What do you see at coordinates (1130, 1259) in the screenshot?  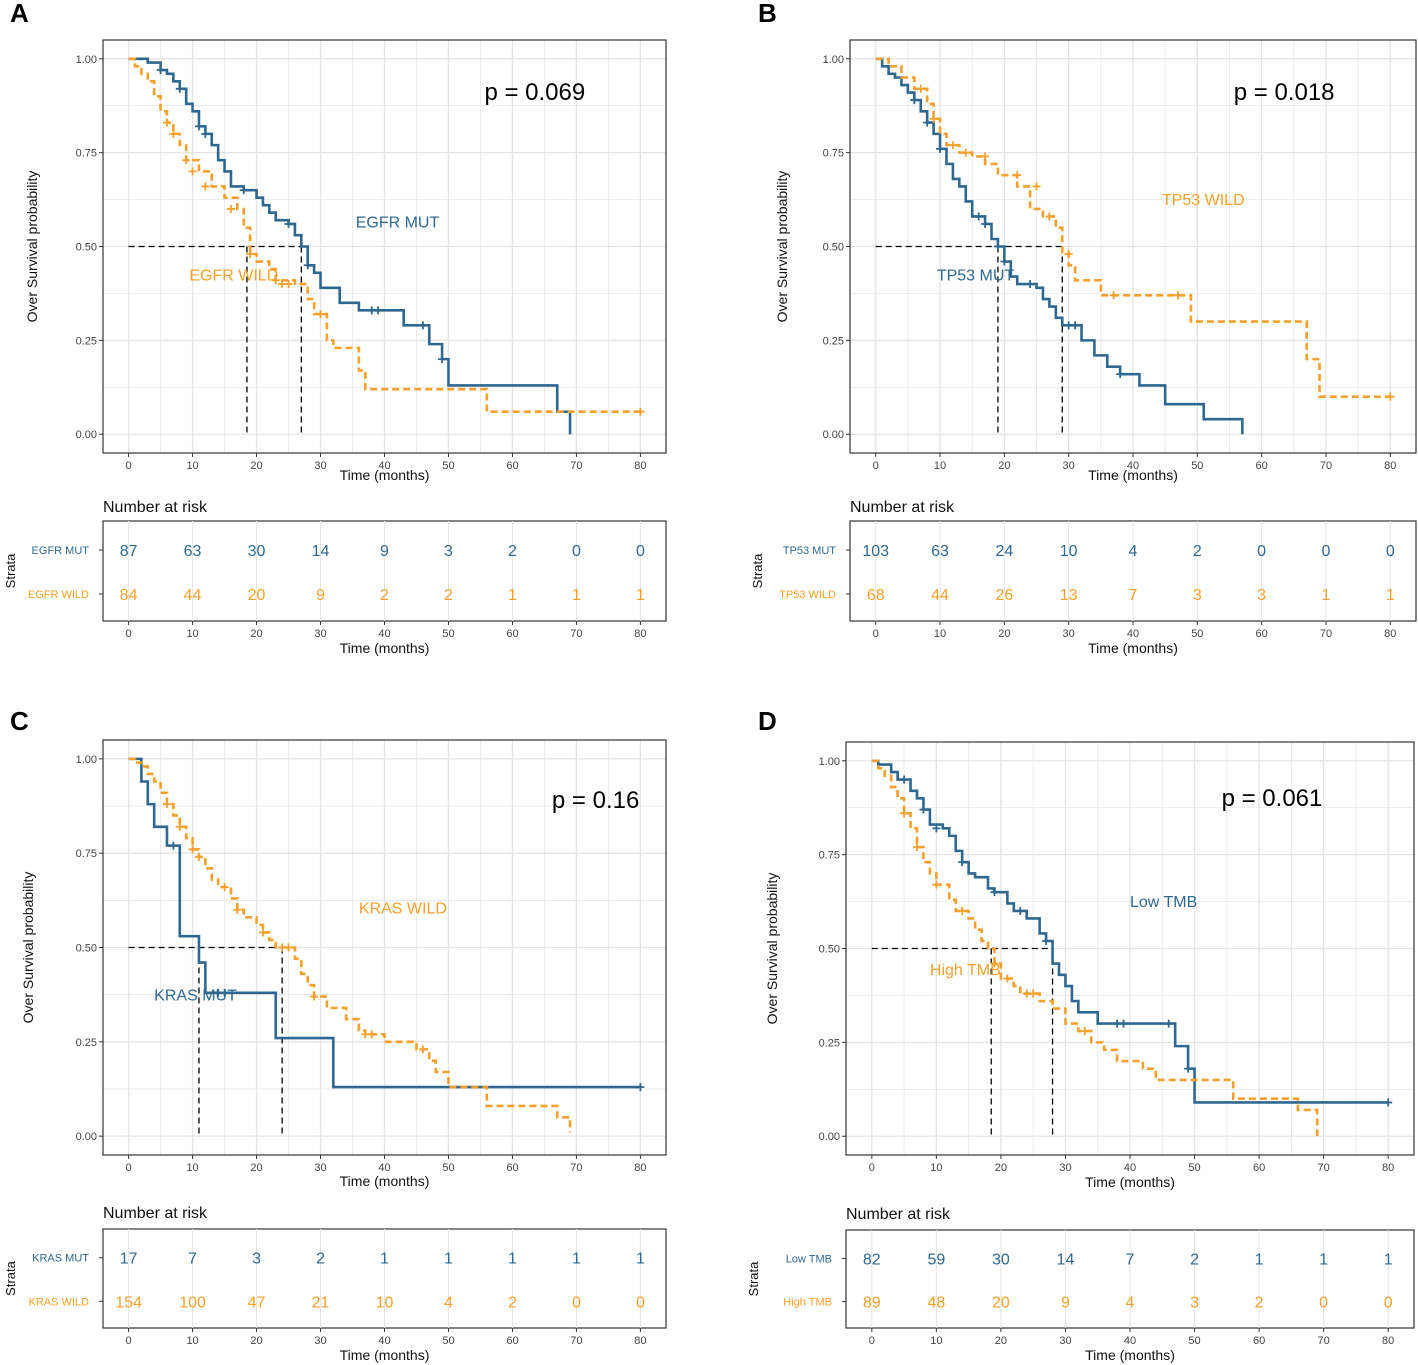 I see `risk-count-mut: 7` at bounding box center [1130, 1259].